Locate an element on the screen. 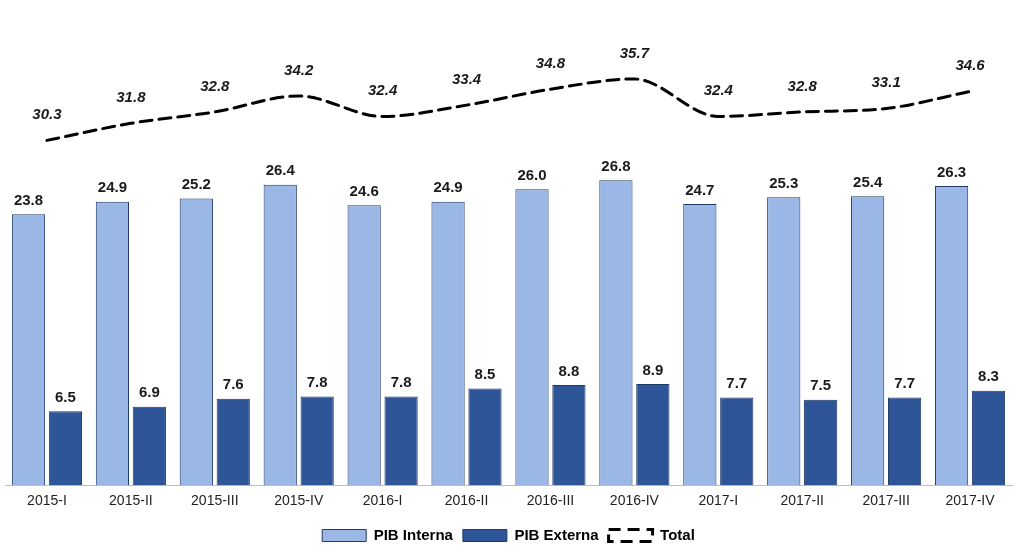  data-label: 26.0 is located at coordinates (532, 174).